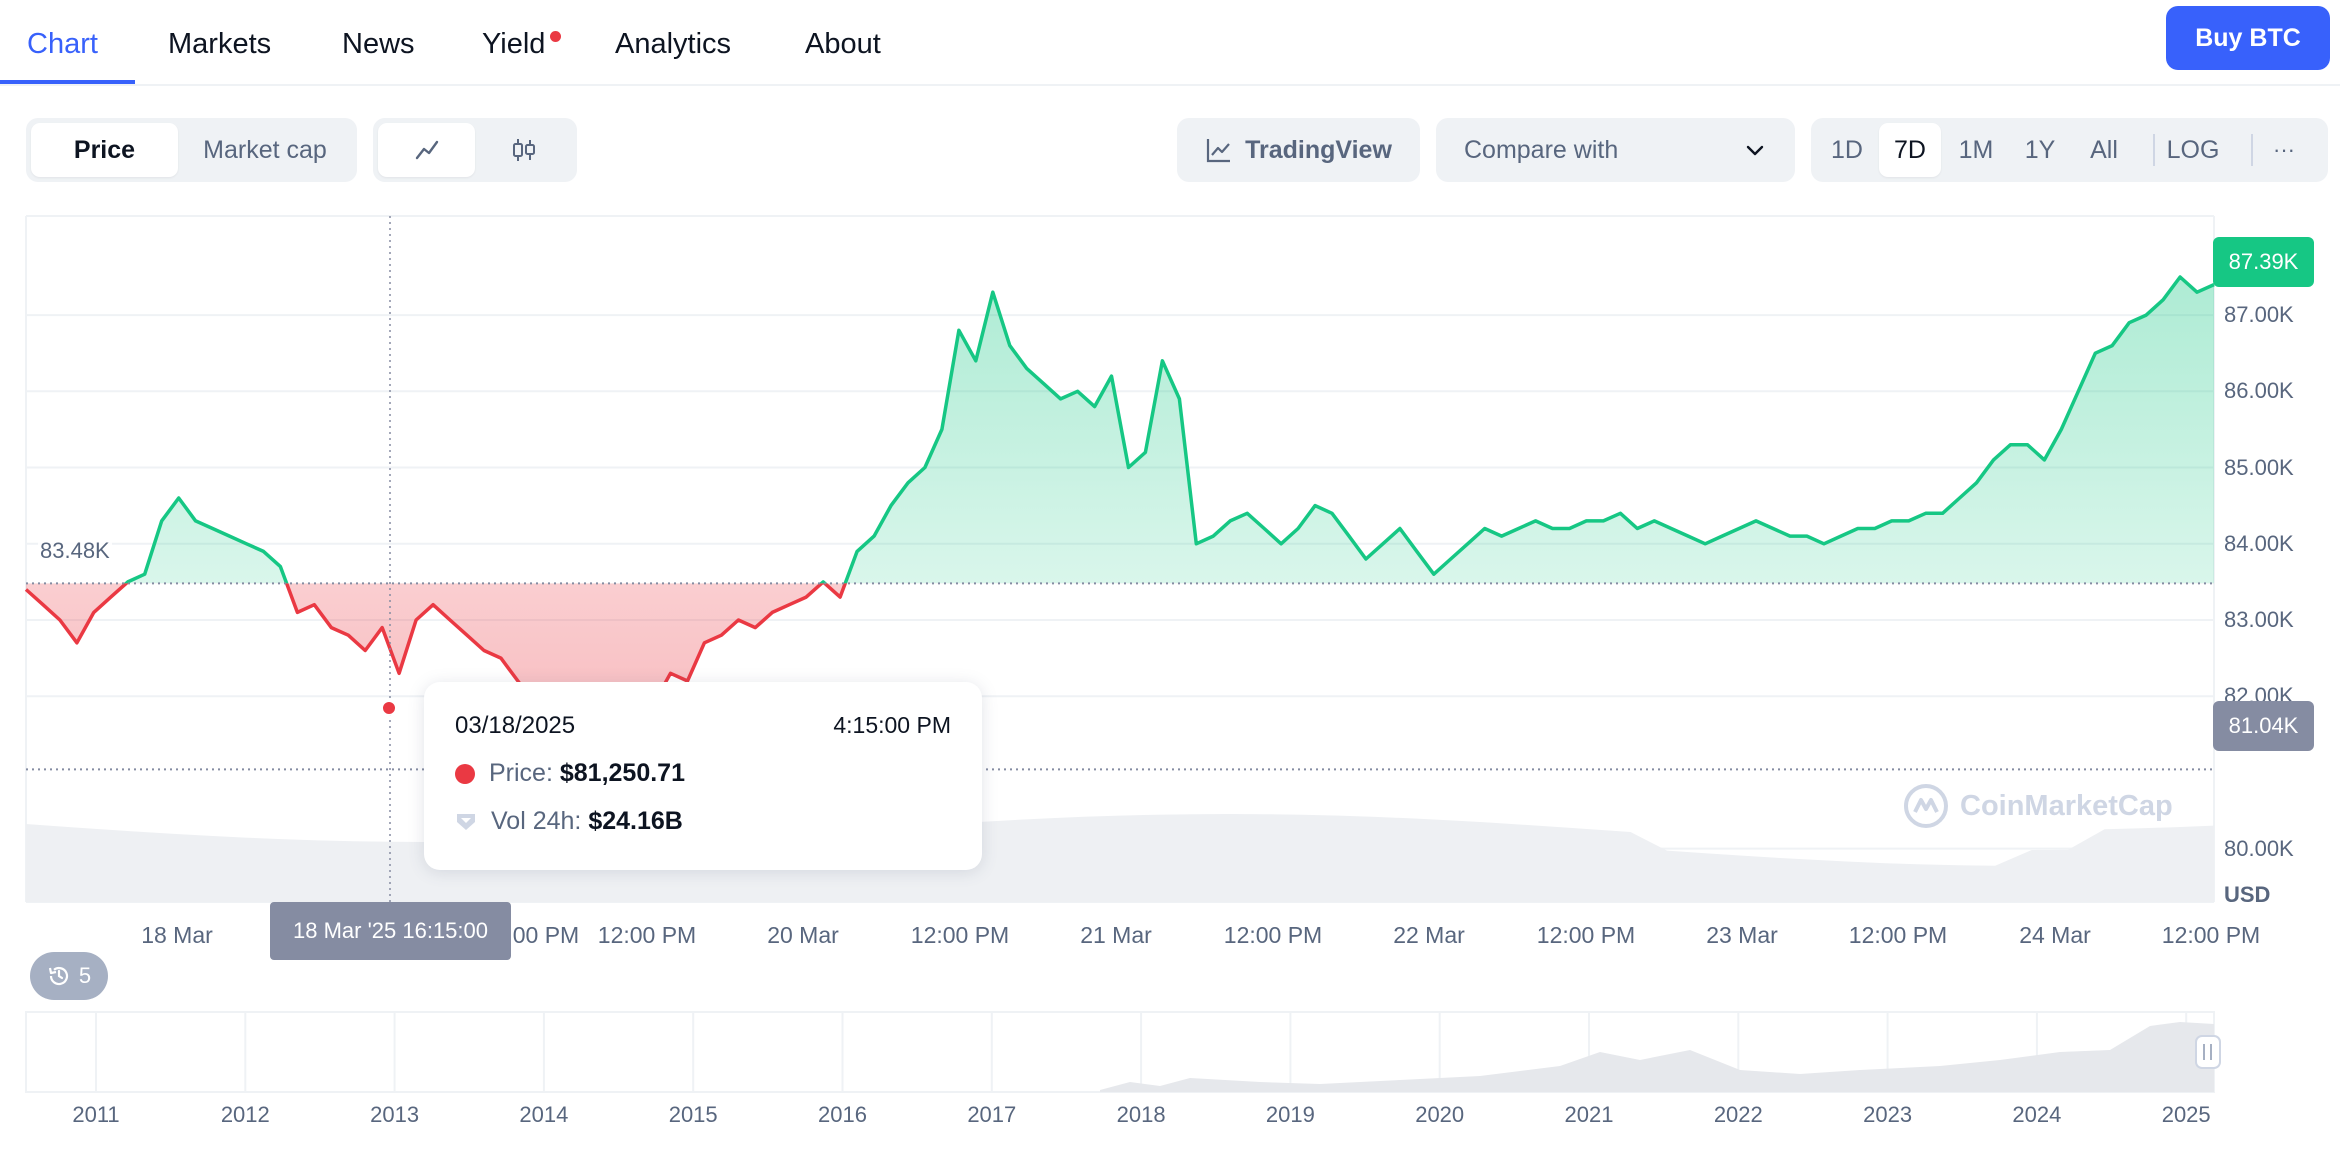 This screenshot has width=2340, height=1162. What do you see at coordinates (2104, 149) in the screenshot?
I see `range-all-button: All` at bounding box center [2104, 149].